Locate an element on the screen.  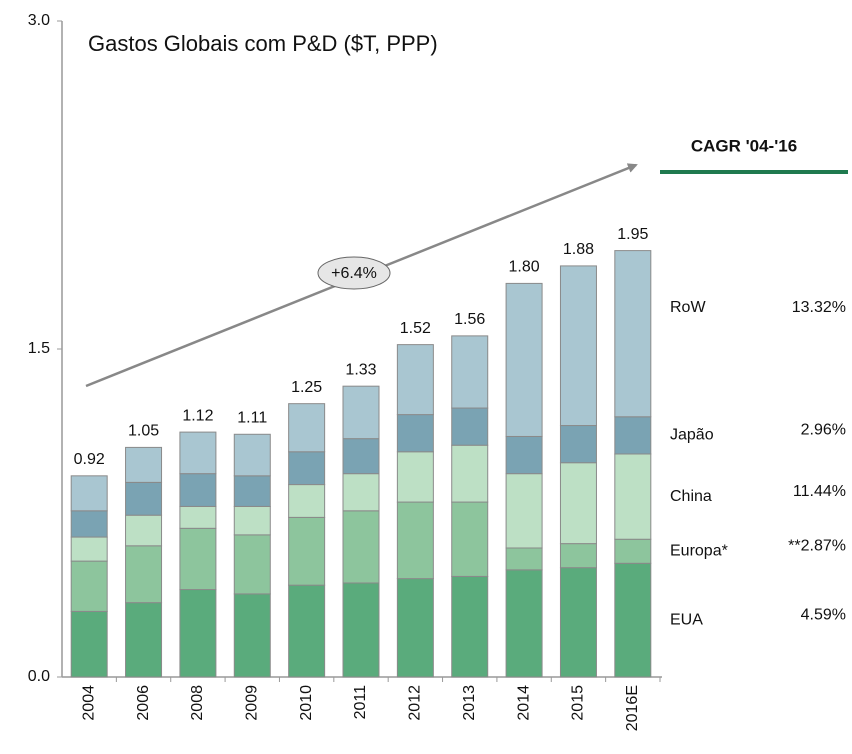
cagr-title: CAGR '04-'16 is located at coordinates (744, 145).